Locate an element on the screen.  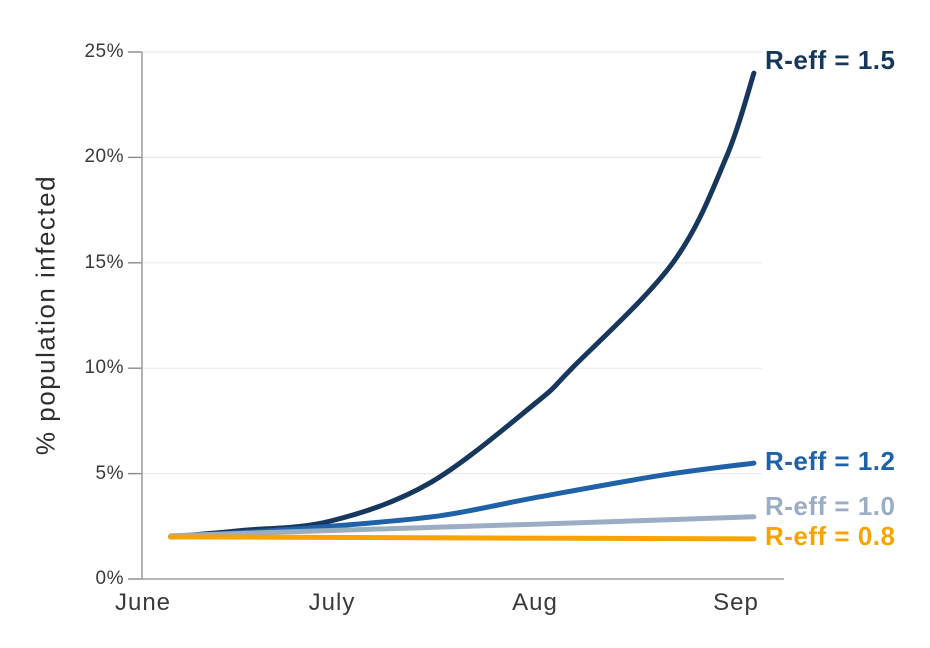
x-tick-label-aug: Aug is located at coordinates (535, 602).